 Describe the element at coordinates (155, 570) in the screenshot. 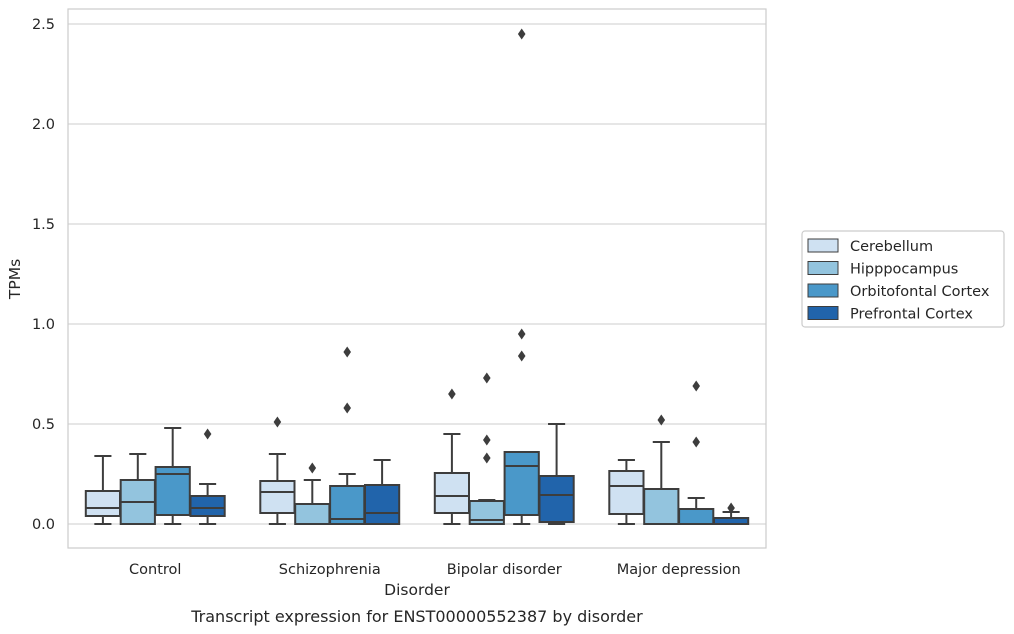

I see `x-tick-label: Control` at that location.